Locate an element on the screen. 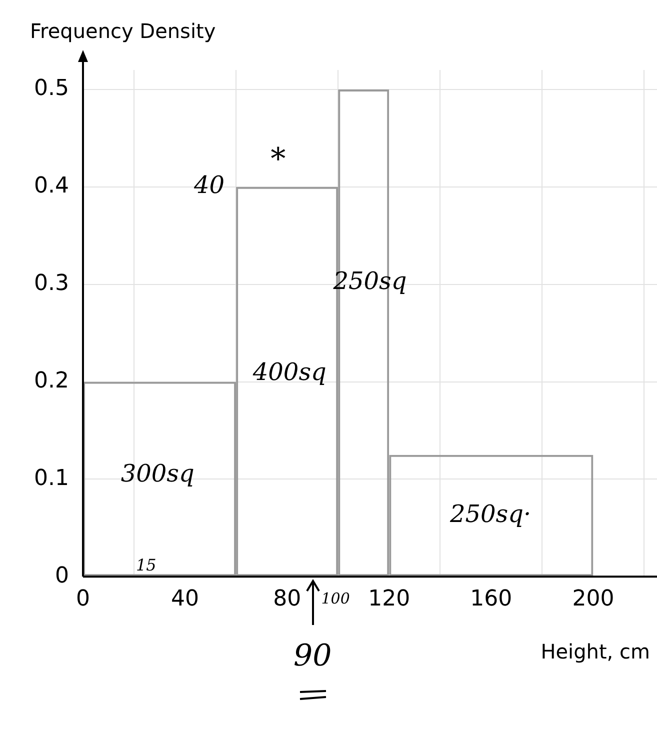 The height and width of the screenshot is (733, 657). y-tick-label: 0.2 is located at coordinates (51, 381).